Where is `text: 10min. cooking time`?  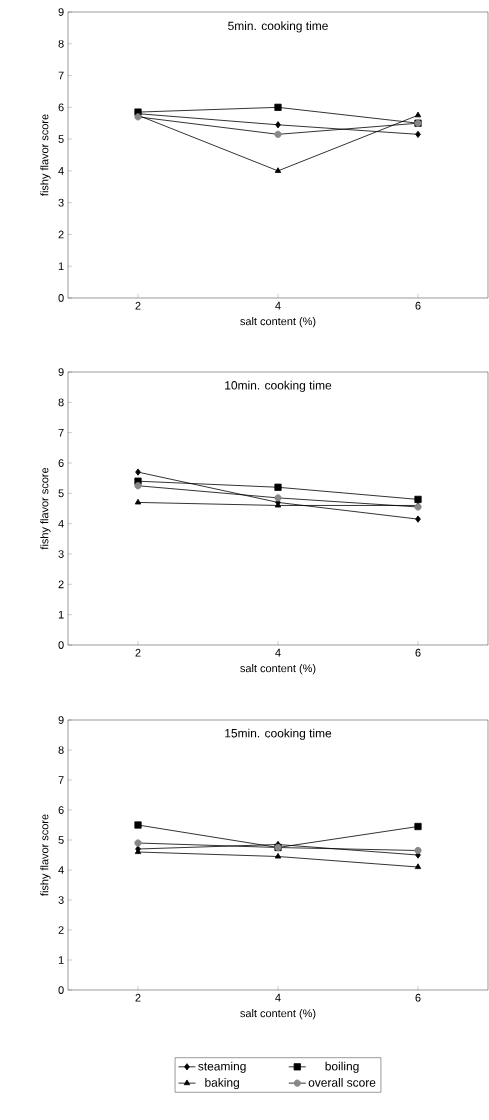
text: 10min. cooking time is located at coordinates (278, 386).